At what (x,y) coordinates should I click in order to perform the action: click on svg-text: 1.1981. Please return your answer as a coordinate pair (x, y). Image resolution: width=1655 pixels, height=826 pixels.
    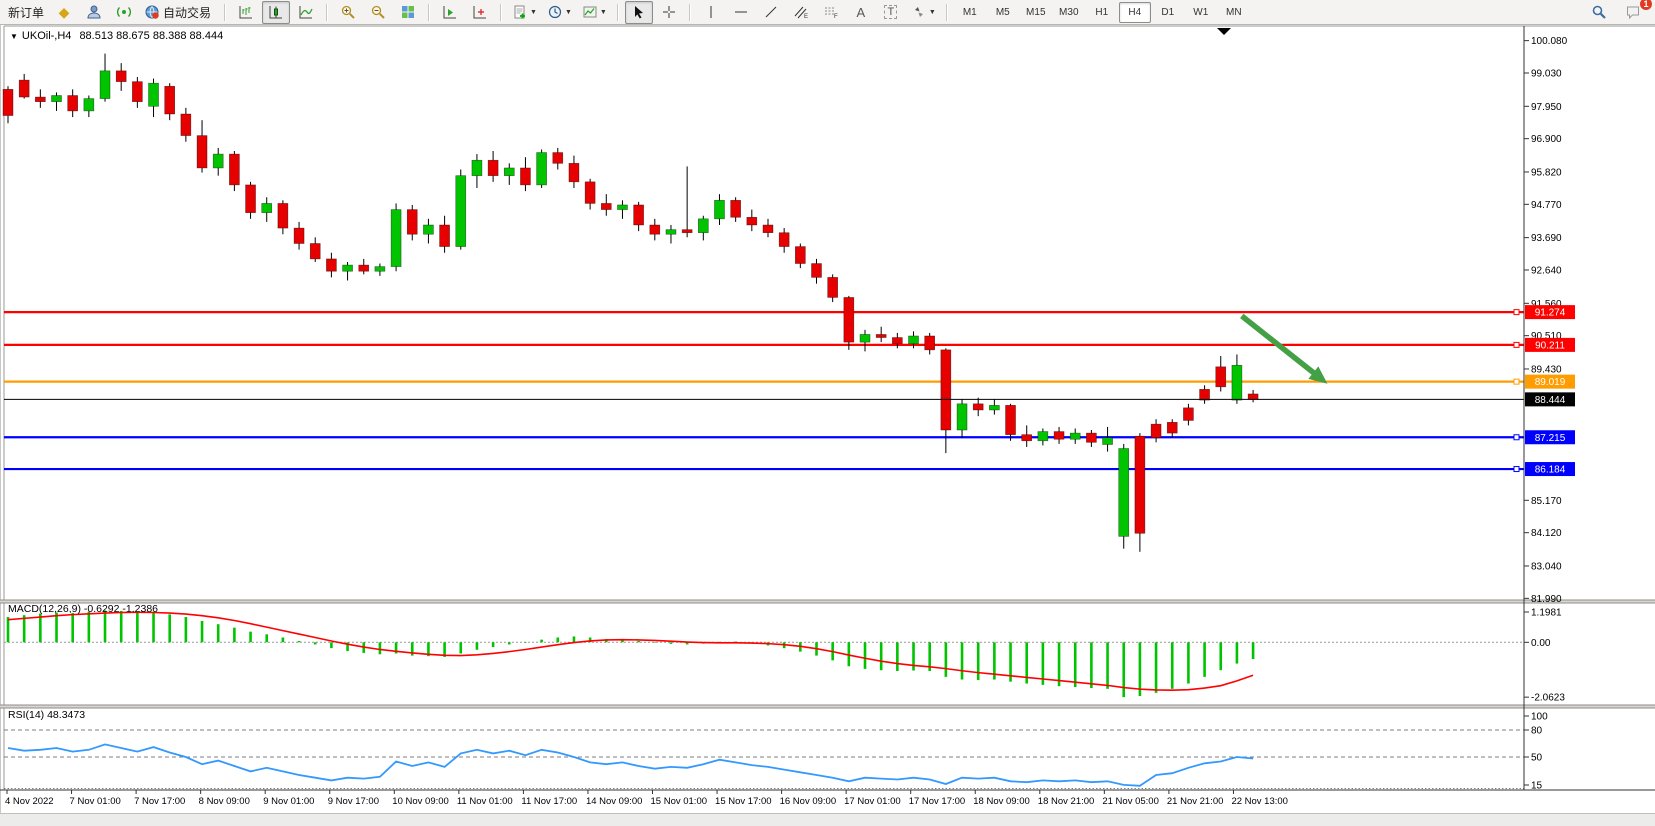
    Looking at the image, I should click on (1546, 613).